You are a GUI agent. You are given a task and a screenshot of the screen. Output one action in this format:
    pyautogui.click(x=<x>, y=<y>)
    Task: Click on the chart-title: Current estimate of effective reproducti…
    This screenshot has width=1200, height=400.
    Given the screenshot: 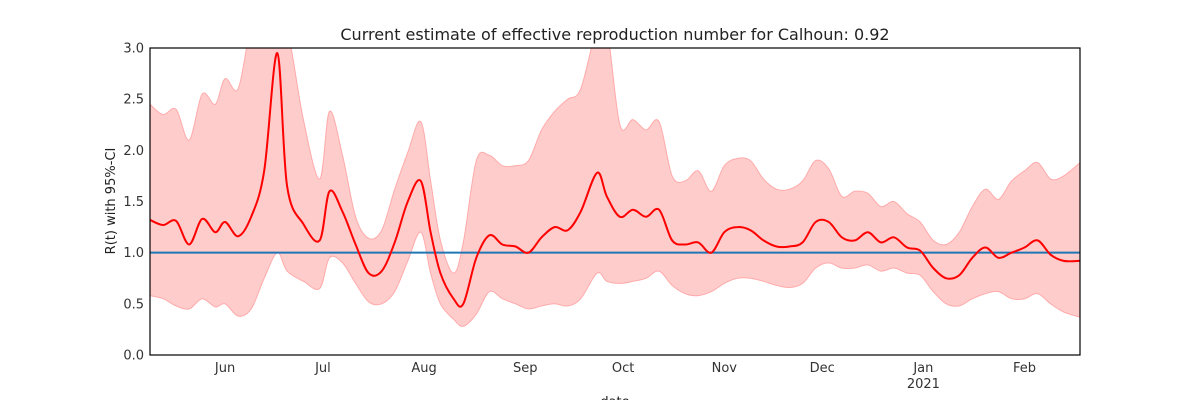 What is the action you would take?
    pyautogui.click(x=614, y=34)
    